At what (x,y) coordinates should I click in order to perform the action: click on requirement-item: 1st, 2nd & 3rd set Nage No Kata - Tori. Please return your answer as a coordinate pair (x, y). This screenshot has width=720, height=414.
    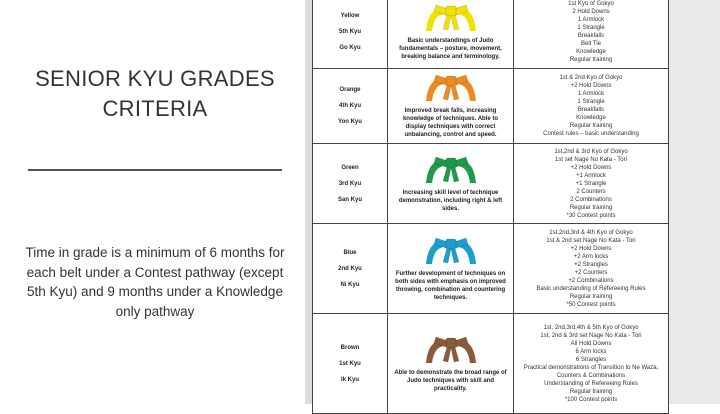
    Looking at the image, I should click on (591, 335).